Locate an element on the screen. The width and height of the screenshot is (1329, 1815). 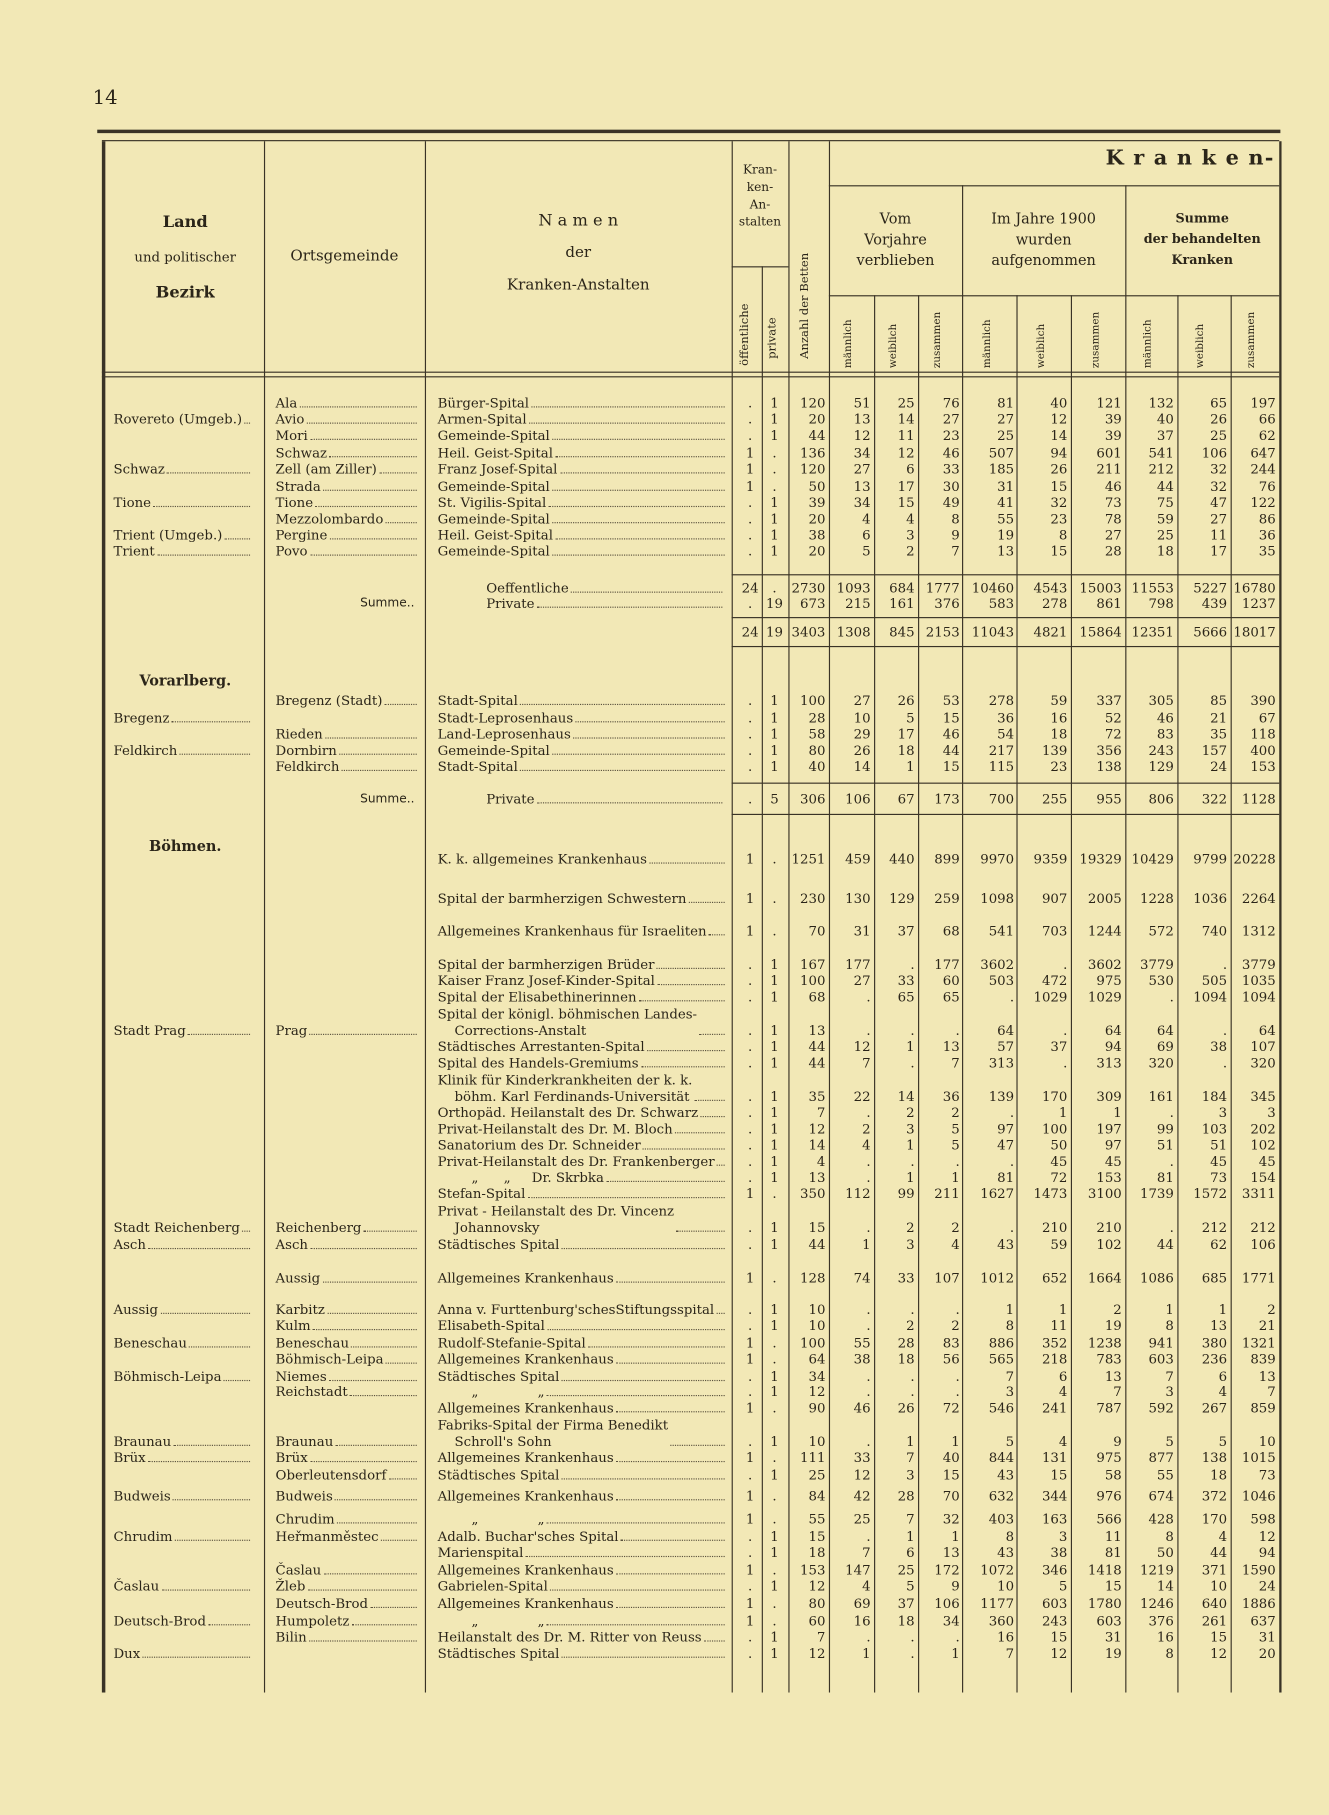
cell-value: 46 is located at coordinates (951, 734).